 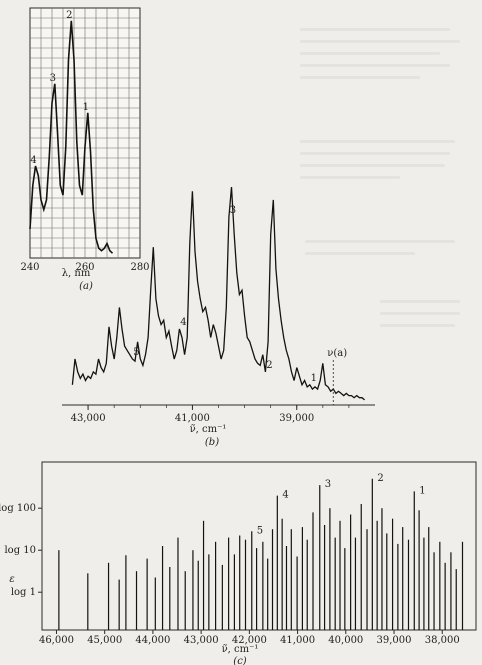 What do you see at coordinates (56, 640) in the screenshot?
I see `panel-c-tick-label: 46,000` at bounding box center [56, 640].